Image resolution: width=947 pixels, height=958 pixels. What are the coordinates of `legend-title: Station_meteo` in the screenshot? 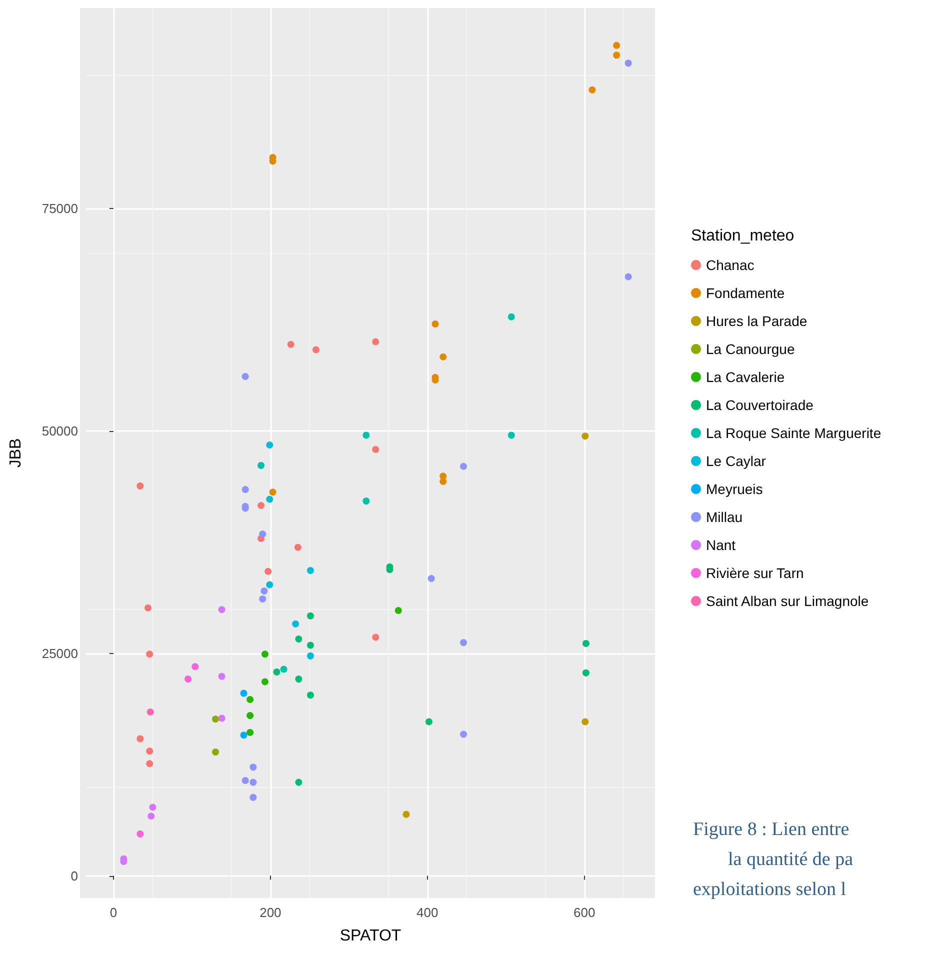 It's located at (742, 236).